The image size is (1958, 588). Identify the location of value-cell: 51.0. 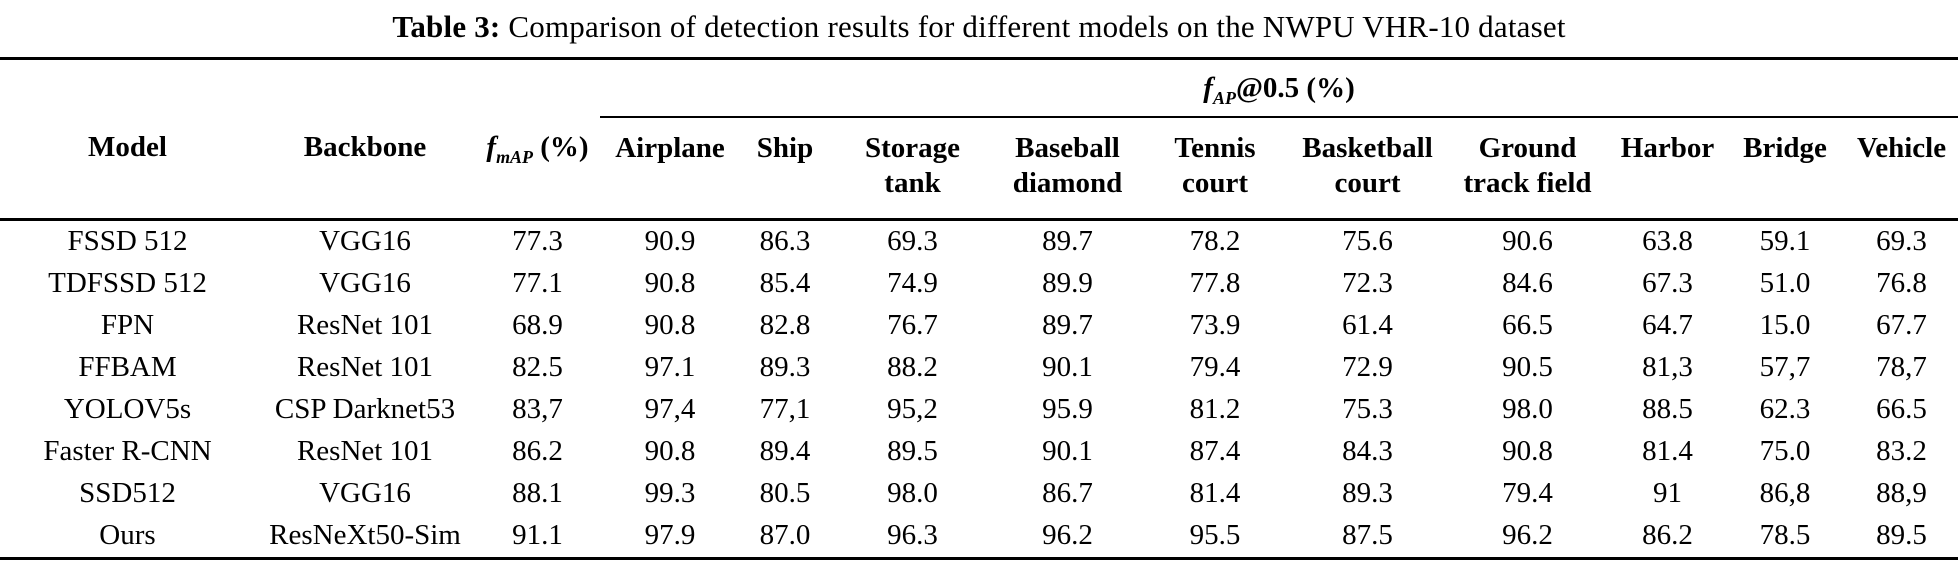
(1785, 283).